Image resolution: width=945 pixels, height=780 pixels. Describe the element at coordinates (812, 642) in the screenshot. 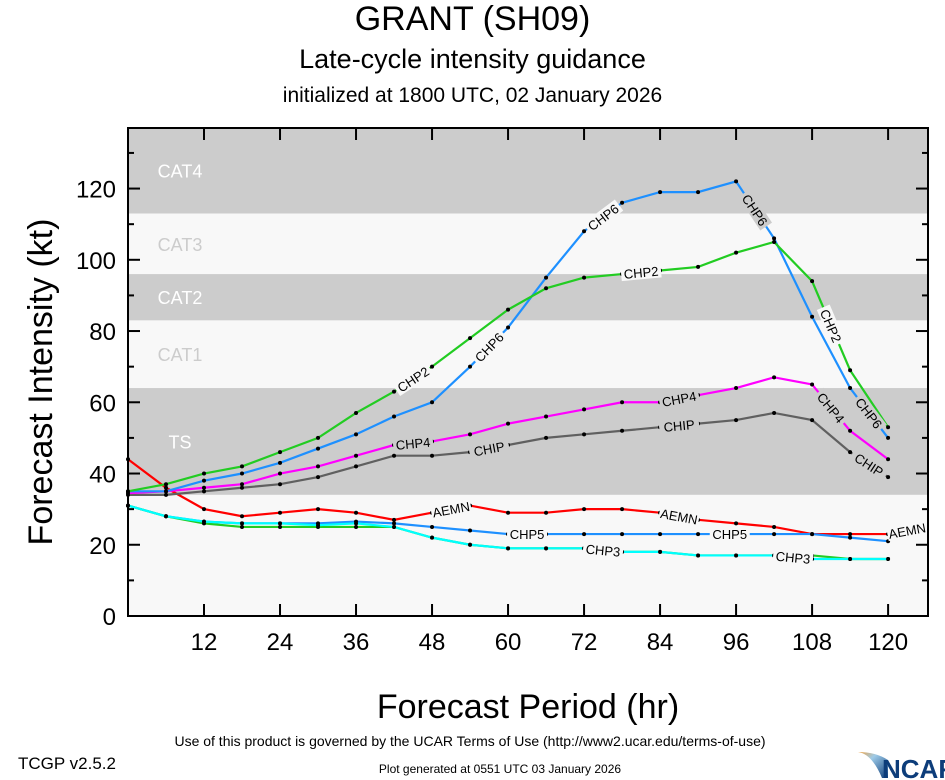

I see `x-tick-label: 108` at that location.